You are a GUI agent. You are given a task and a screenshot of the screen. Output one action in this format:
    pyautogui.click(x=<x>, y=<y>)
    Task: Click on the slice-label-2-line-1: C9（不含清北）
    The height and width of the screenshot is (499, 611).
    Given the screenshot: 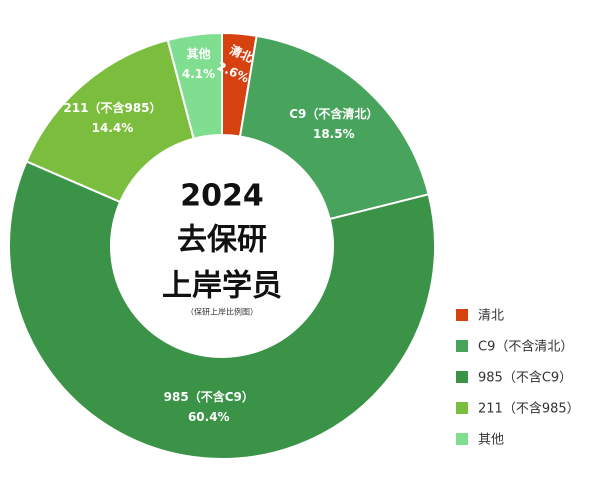 What is the action you would take?
    pyautogui.click(x=333, y=113)
    